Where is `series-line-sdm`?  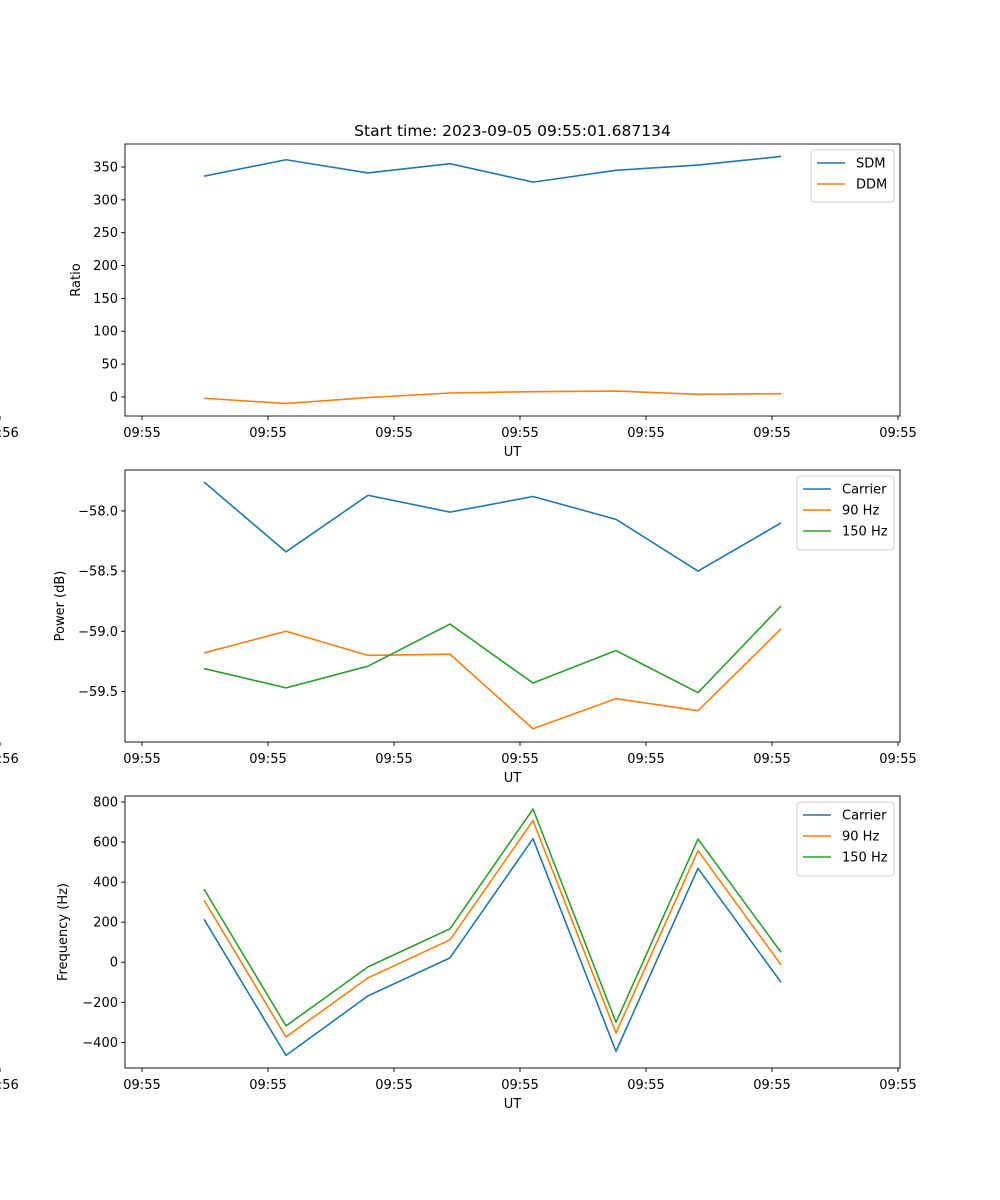
series-line-sdm is located at coordinates (492, 169).